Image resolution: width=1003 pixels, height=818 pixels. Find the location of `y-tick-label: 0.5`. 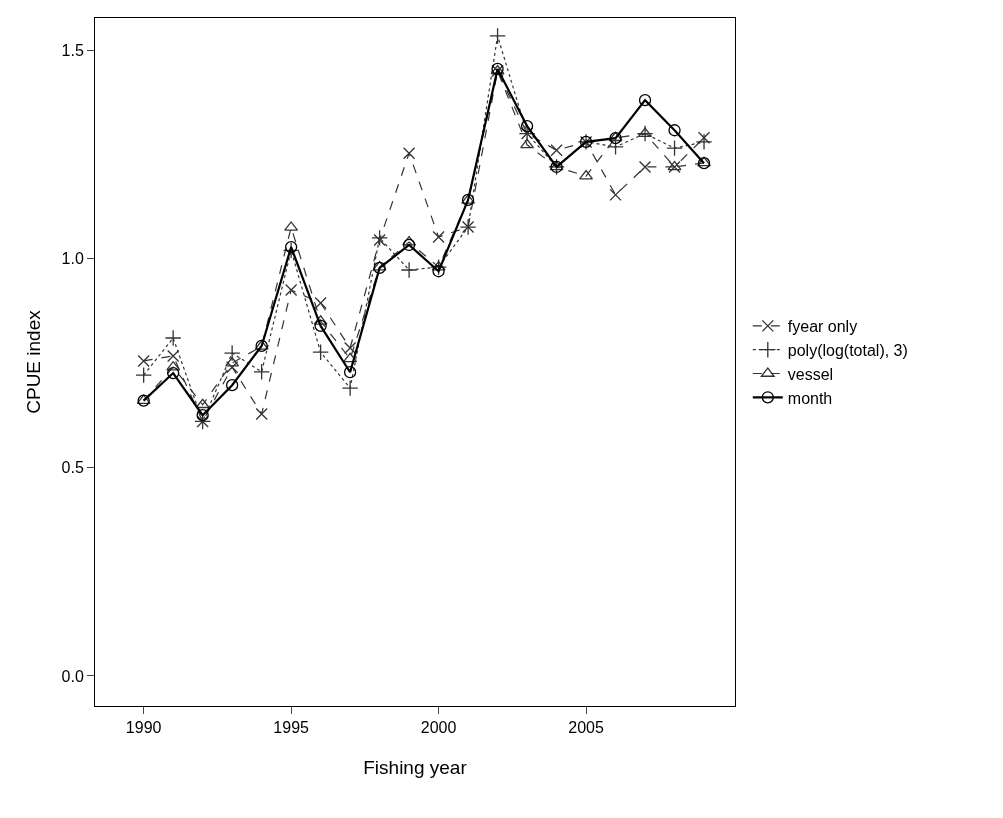

y-tick-label: 0.5 is located at coordinates (72, 467).